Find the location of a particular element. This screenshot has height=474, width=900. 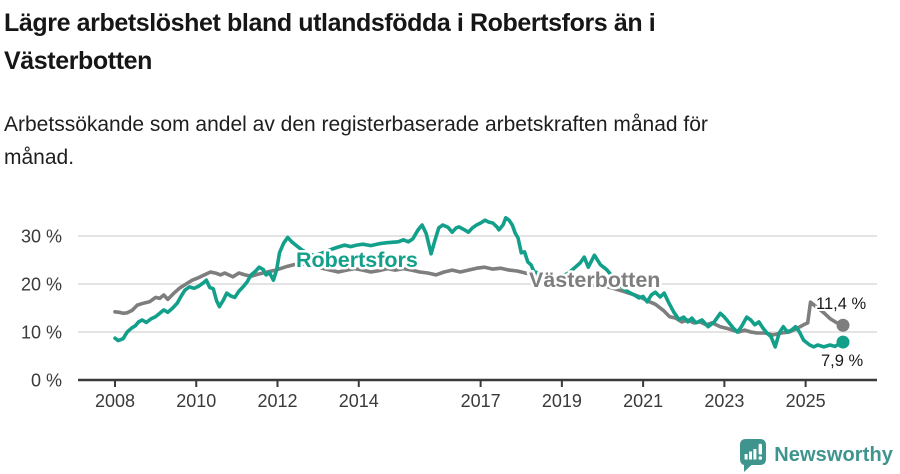

newsworthy-brand-text: Newsworthy is located at coordinates (833, 455).